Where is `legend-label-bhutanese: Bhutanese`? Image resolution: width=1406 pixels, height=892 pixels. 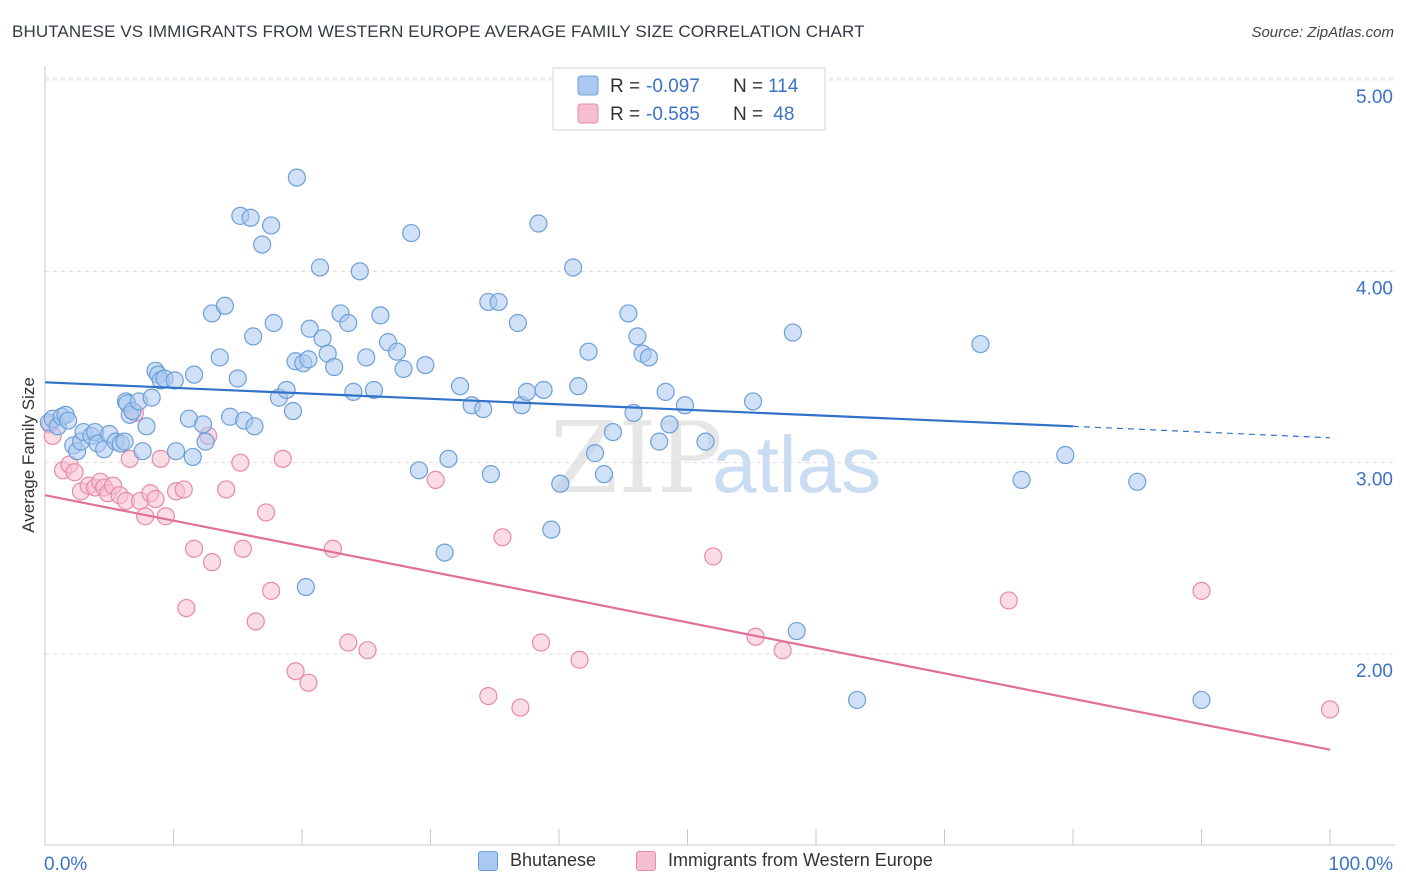 legend-label-bhutanese: Bhutanese is located at coordinates (553, 860).